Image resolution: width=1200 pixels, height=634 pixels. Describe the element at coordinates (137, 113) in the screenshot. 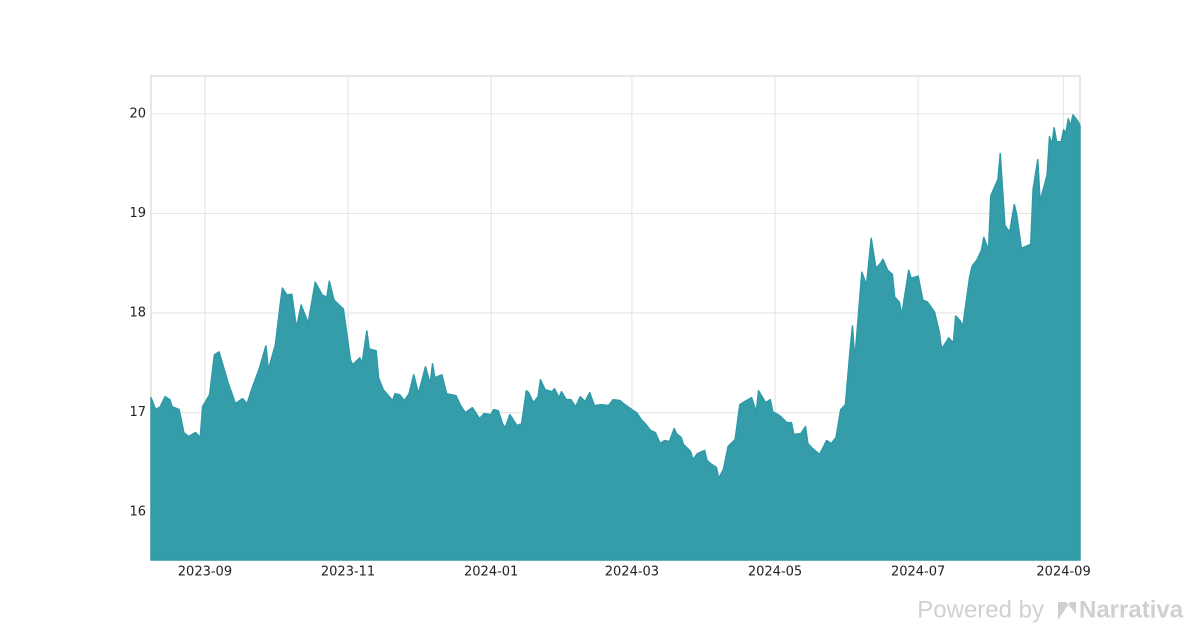

I see `y-tick-label: 20` at that location.